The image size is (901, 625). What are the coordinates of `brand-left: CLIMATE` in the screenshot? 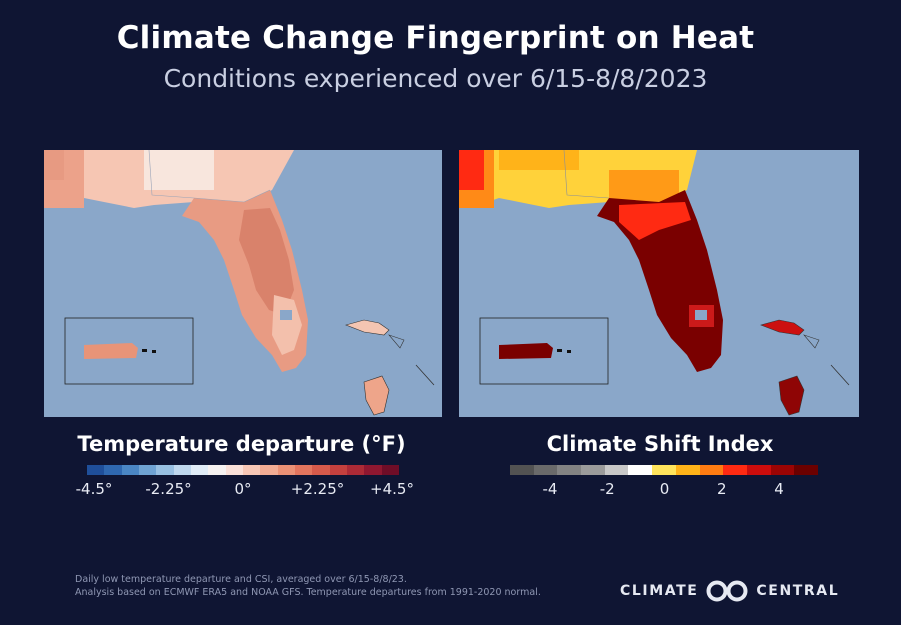 It's located at (659, 591).